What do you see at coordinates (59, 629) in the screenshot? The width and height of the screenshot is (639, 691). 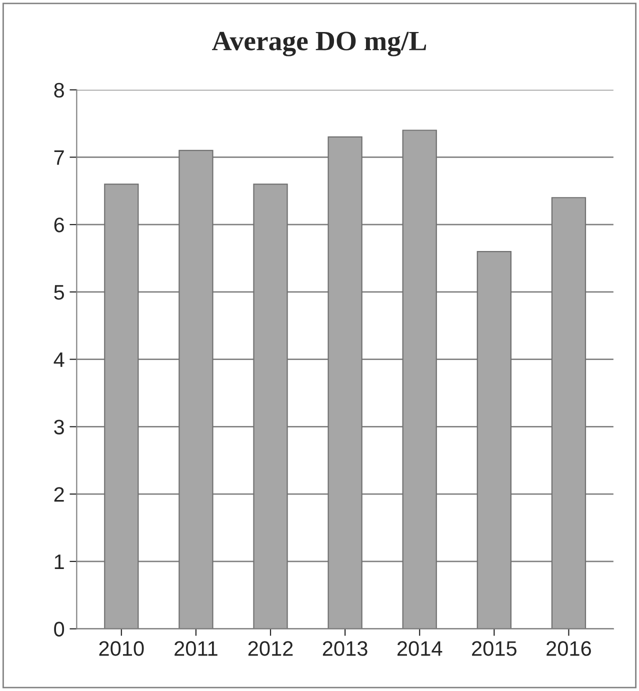 I see `y-tick-label: 0` at bounding box center [59, 629].